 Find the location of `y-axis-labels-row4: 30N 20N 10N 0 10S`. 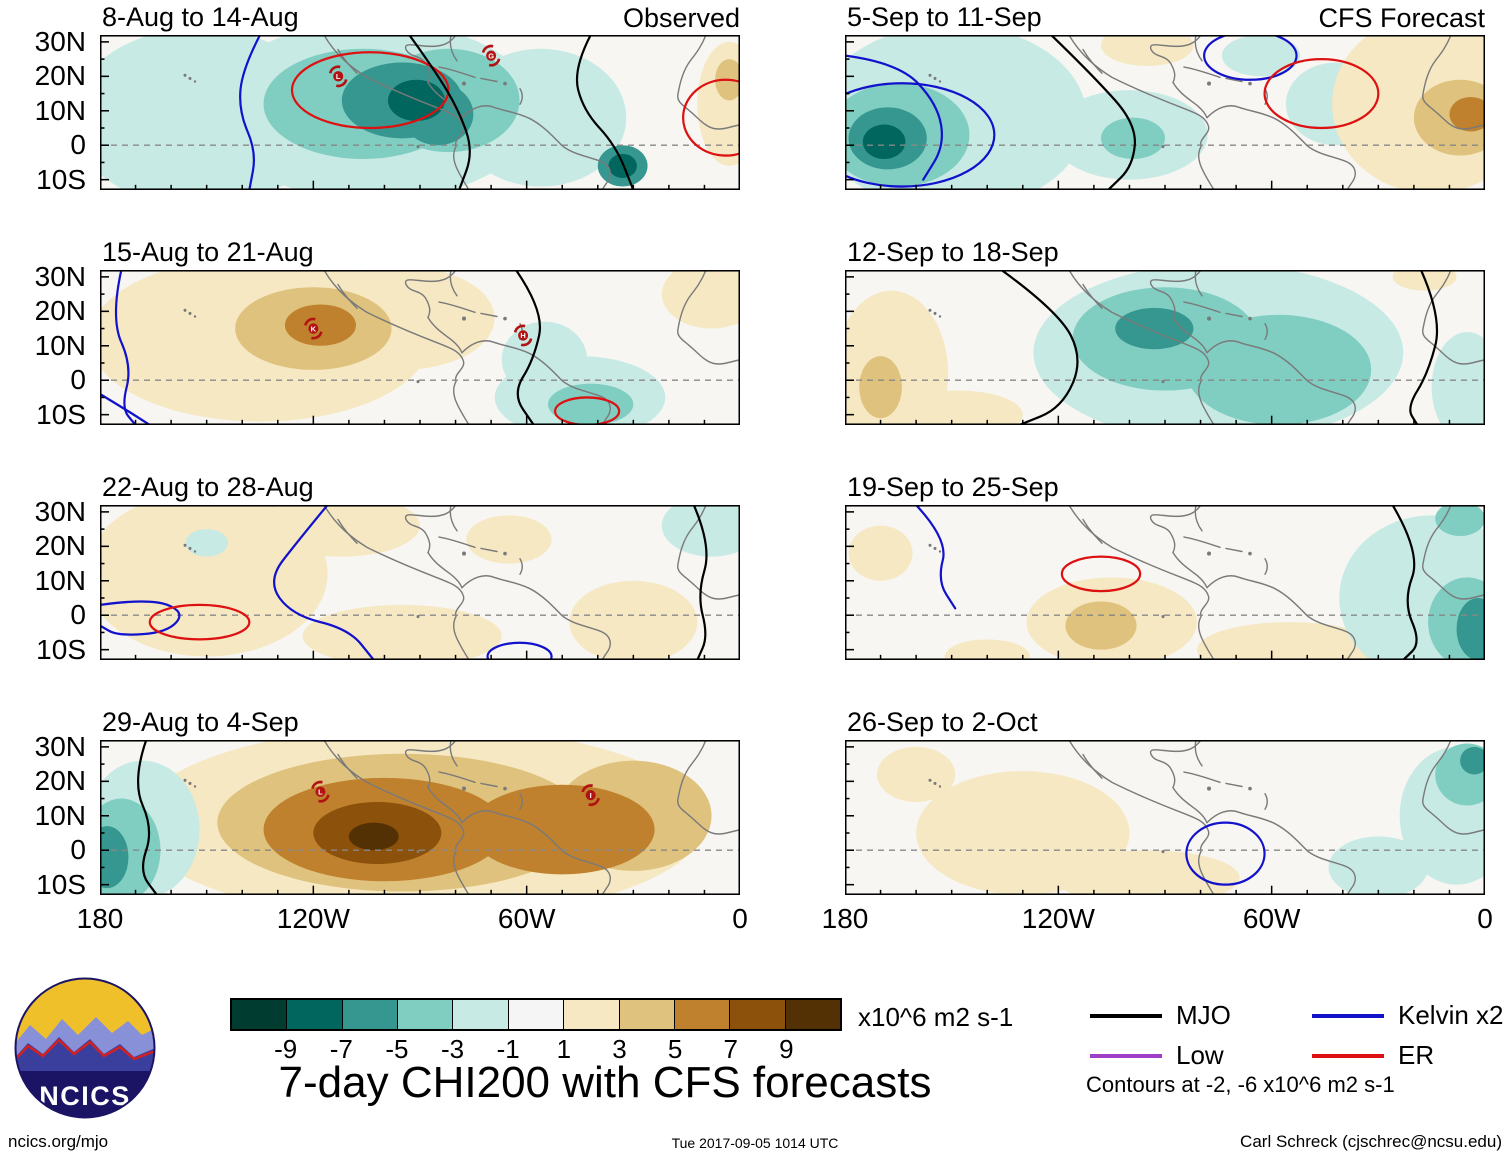

y-axis-labels-row4: 30N 20N 10N 0 10S is located at coordinates (46, 815).